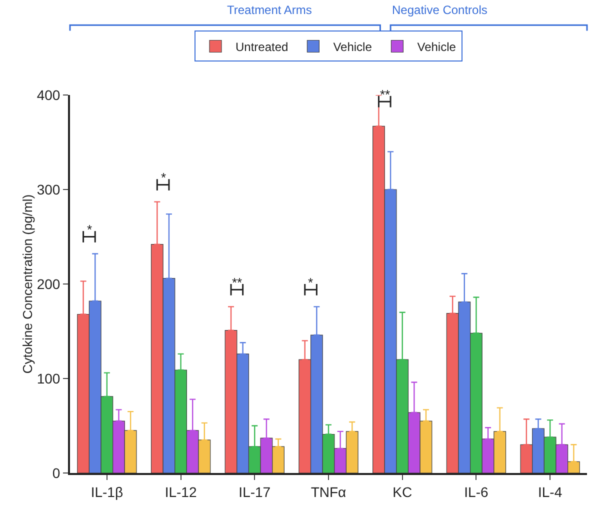  What do you see at coordinates (56, 472) in the screenshot?
I see `y-tick-label: 0` at bounding box center [56, 472].